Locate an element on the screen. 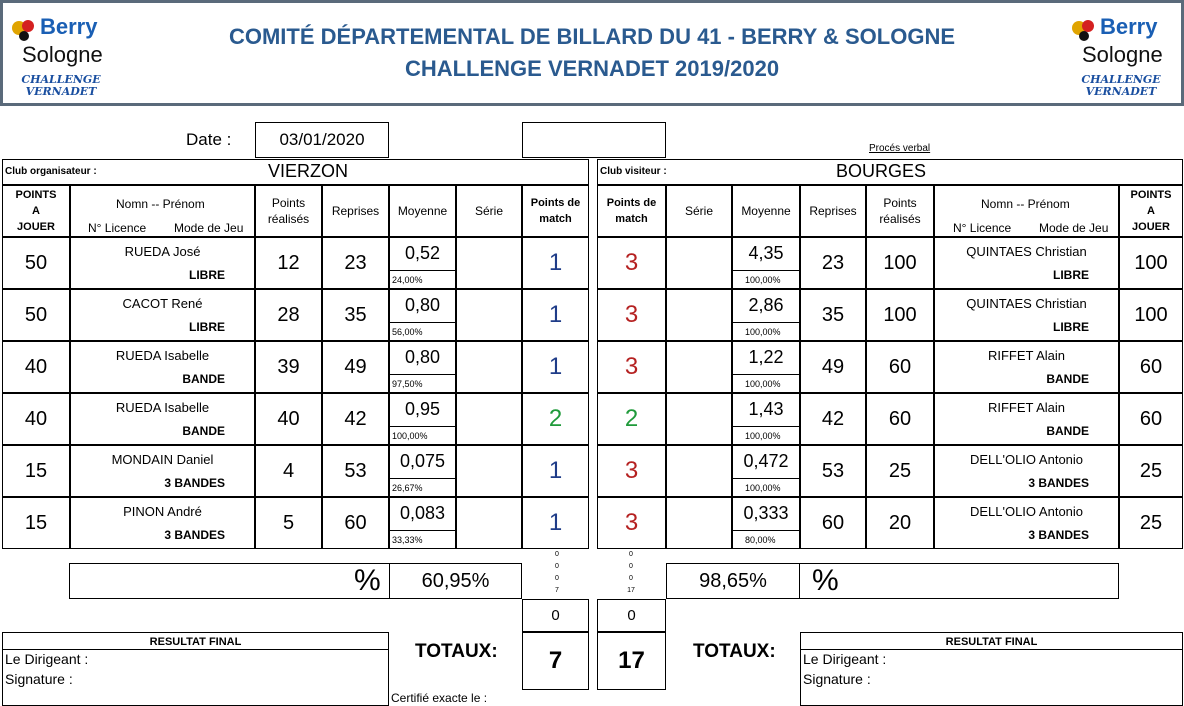 The width and height of the screenshot is (1184, 706). visitor-total: 17 is located at coordinates (631, 661).